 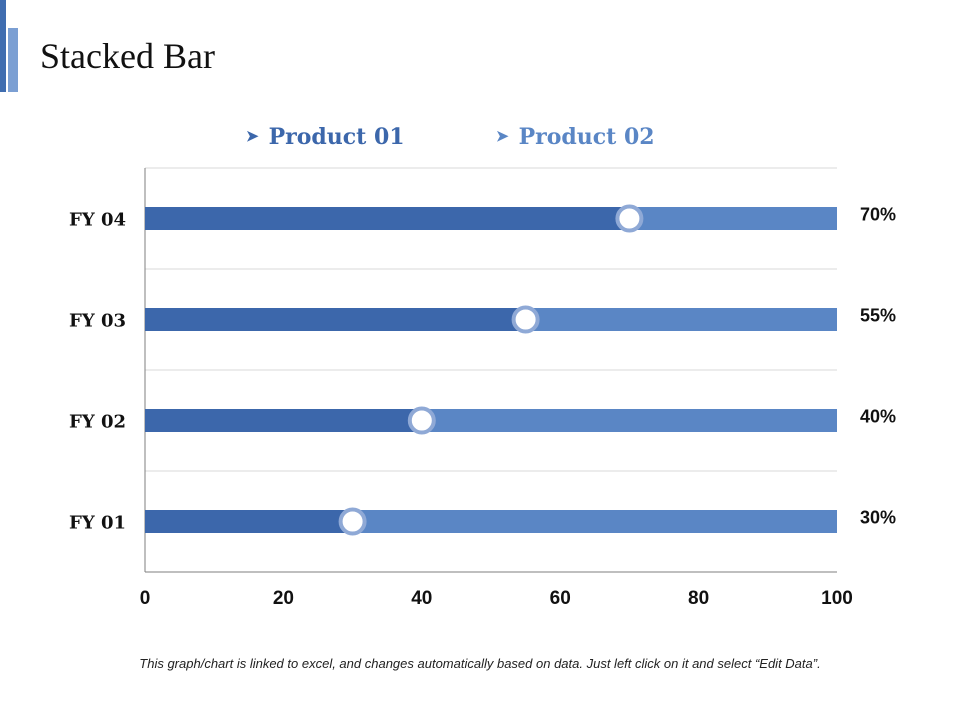 What do you see at coordinates (878, 417) in the screenshot?
I see `data-label: 40%` at bounding box center [878, 417].